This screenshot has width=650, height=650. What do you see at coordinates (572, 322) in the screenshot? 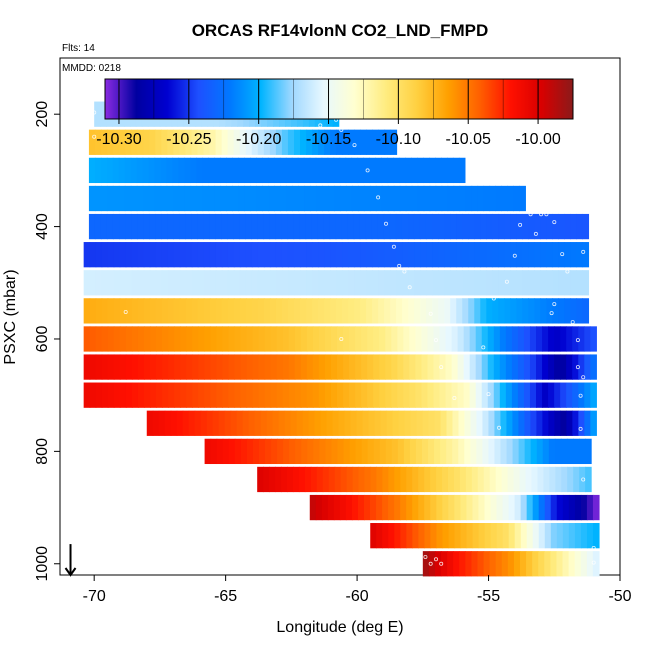
I see `track-point` at bounding box center [572, 322].